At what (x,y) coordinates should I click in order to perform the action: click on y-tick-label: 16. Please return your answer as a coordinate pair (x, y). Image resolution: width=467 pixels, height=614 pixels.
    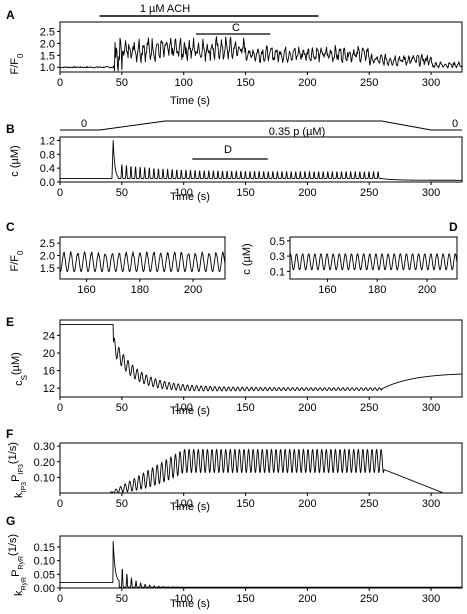
    Looking at the image, I should click on (49, 372).